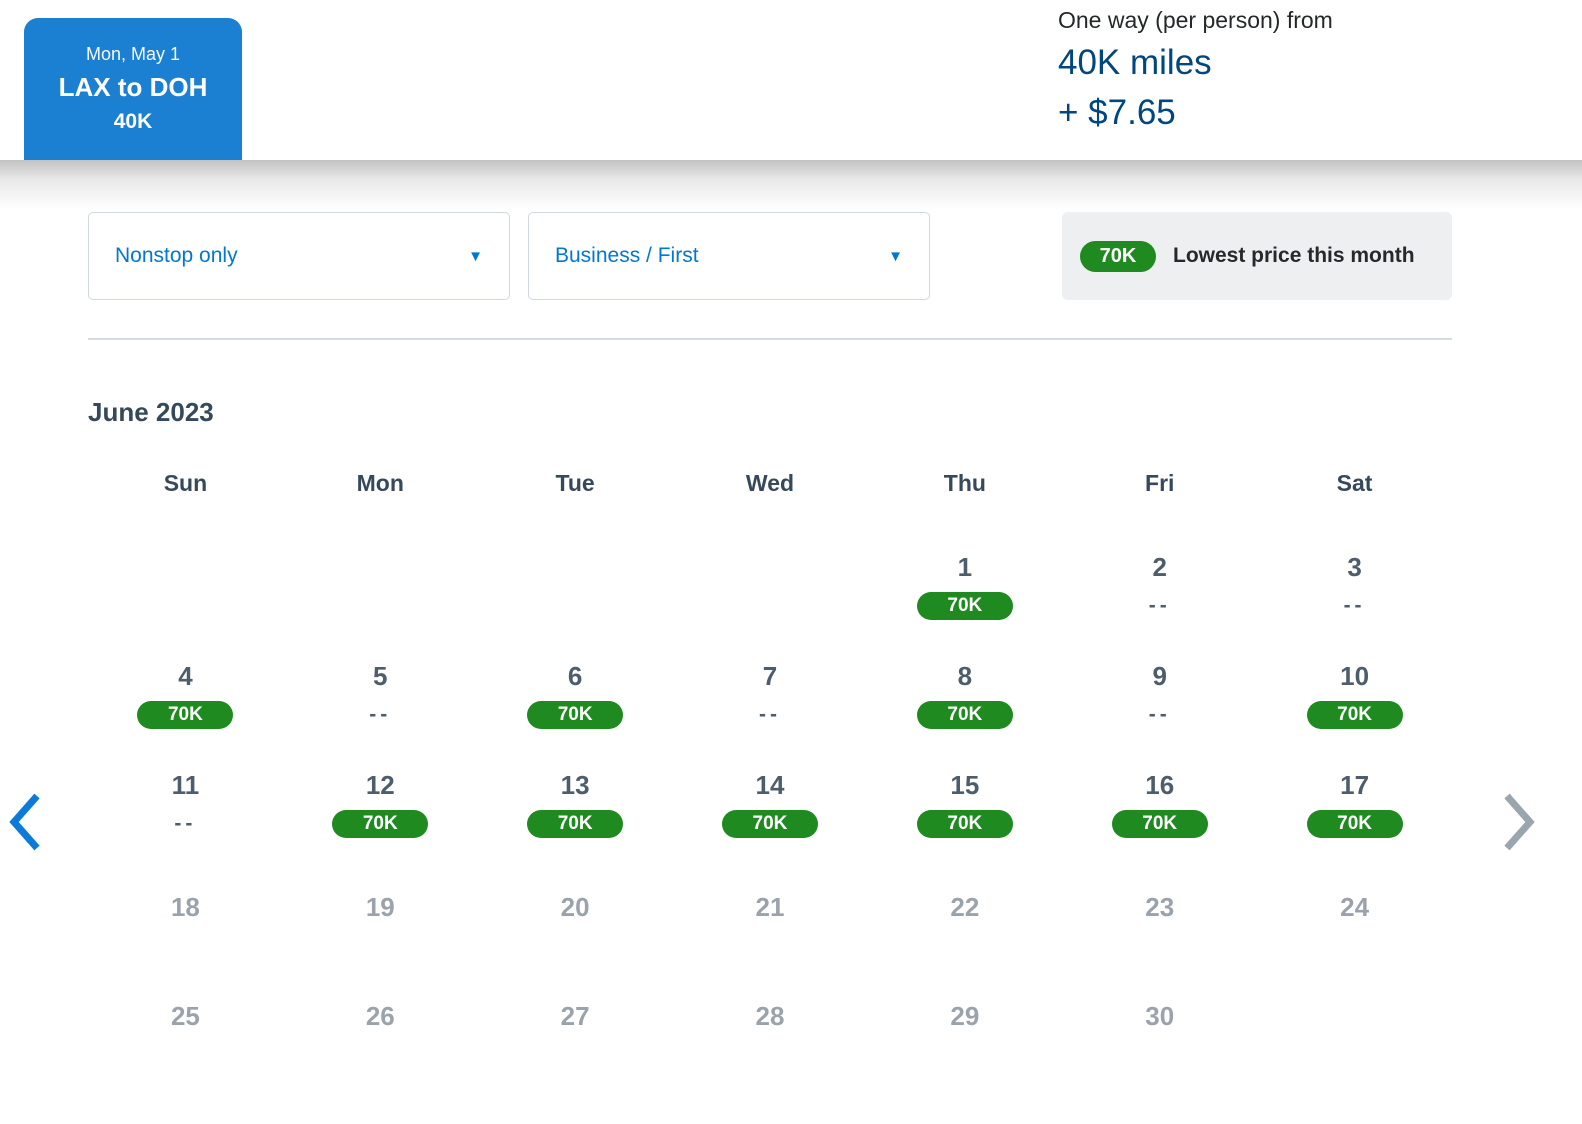 Image resolution: width=1582 pixels, height=1124 pixels. What do you see at coordinates (575, 482) in the screenshot?
I see `day-header-tue: Tue` at bounding box center [575, 482].